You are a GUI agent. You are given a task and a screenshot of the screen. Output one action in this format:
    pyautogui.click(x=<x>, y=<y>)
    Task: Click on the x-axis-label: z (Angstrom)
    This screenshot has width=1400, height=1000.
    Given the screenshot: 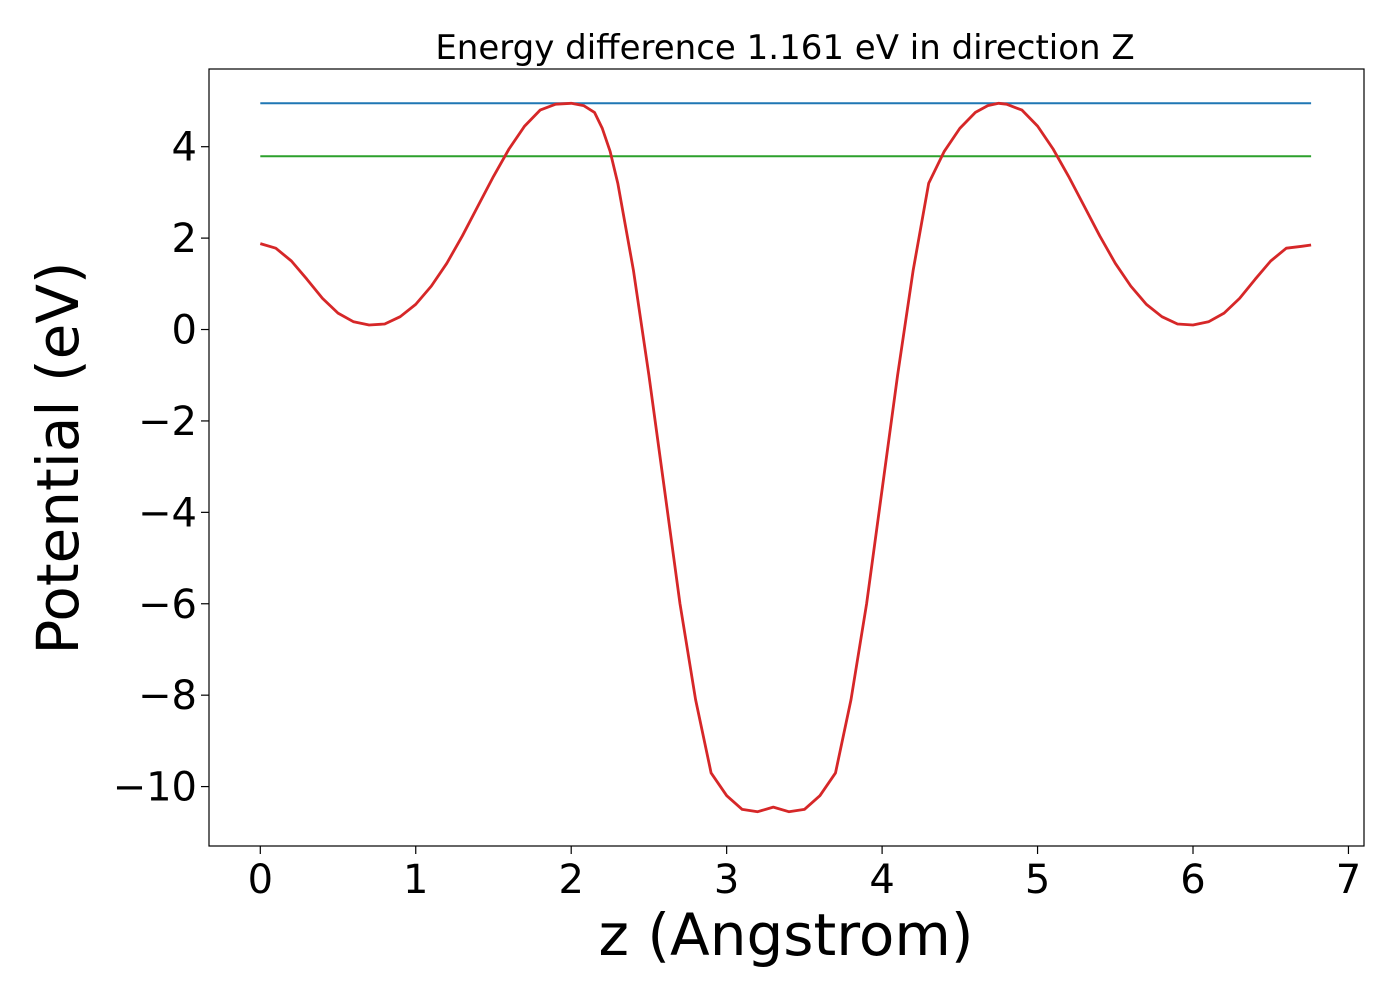 What is the action you would take?
    pyautogui.click(x=786, y=935)
    